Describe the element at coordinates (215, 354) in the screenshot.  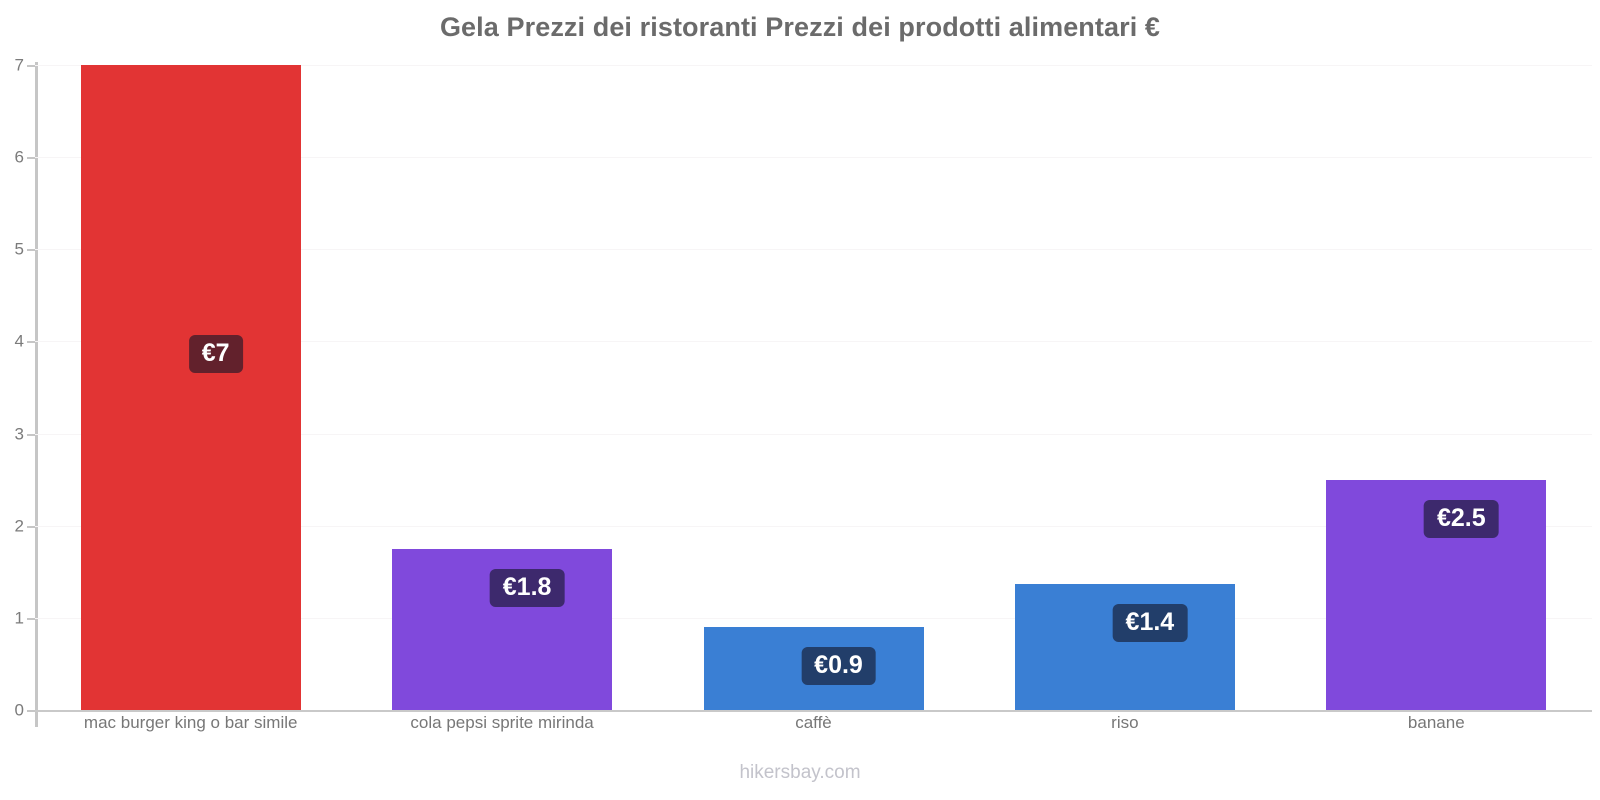
I see `bar-value-label: €7` at that location.